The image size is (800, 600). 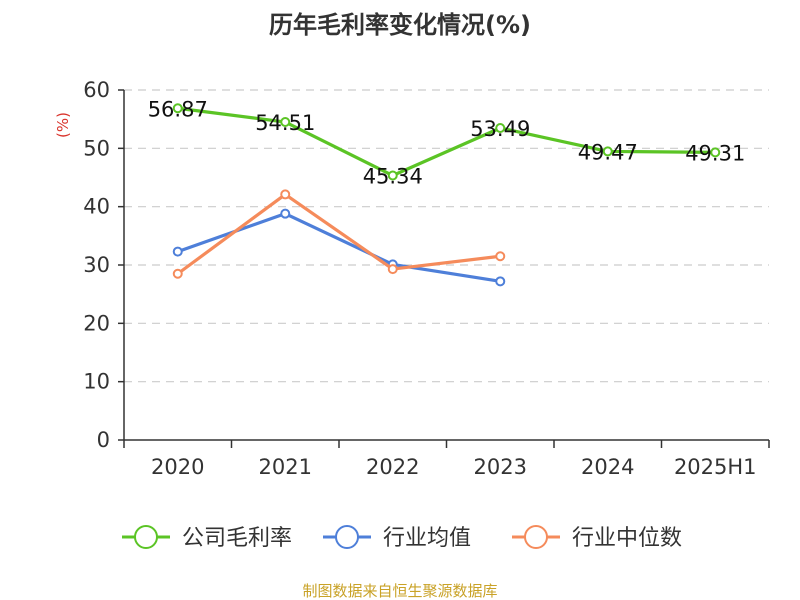 I want to click on x-tick-label: 2020, so click(x=177, y=467).